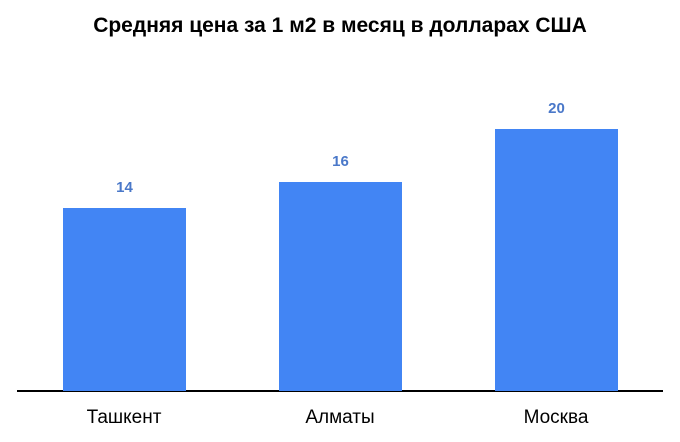 This screenshot has height=442, width=680. I want to click on category-label: Ташкент, so click(124, 417).